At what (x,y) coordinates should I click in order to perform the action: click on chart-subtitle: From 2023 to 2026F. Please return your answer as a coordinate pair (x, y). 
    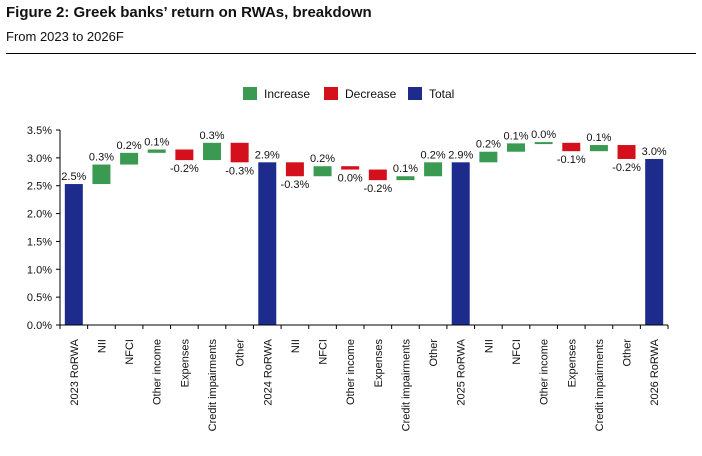
    Looking at the image, I should click on (65, 36).